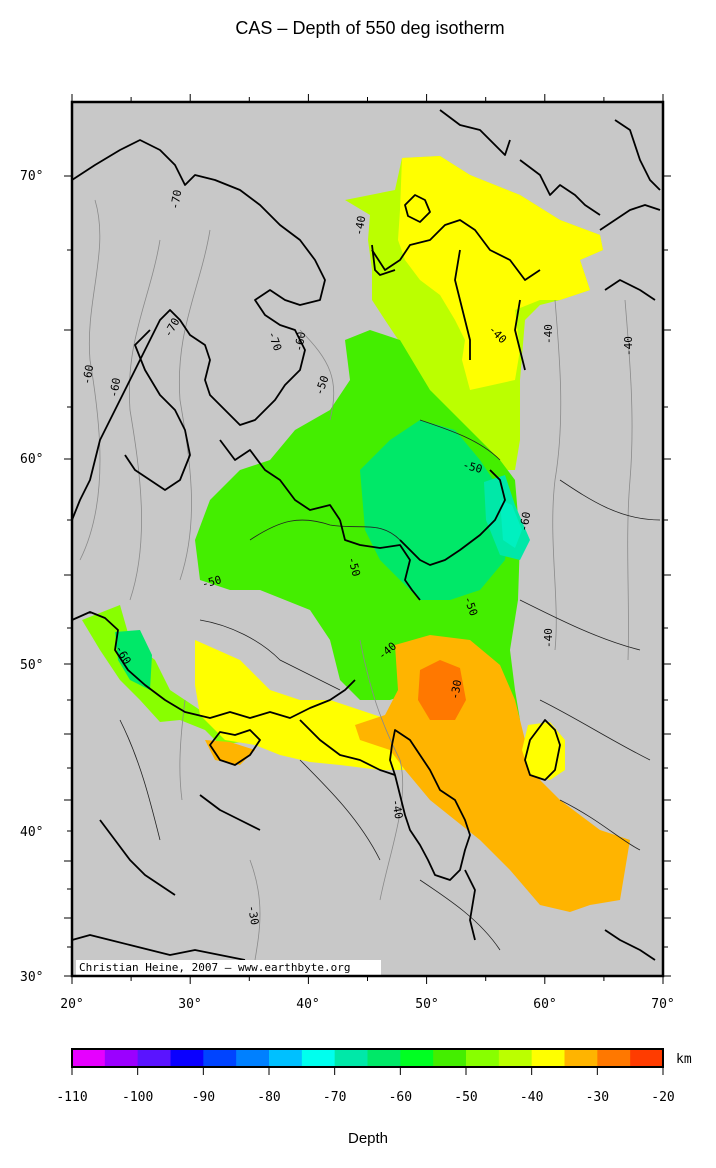 Image resolution: width=716 pixels, height=1168 pixels. I want to click on contour-label-6: -50, so click(472, 467).